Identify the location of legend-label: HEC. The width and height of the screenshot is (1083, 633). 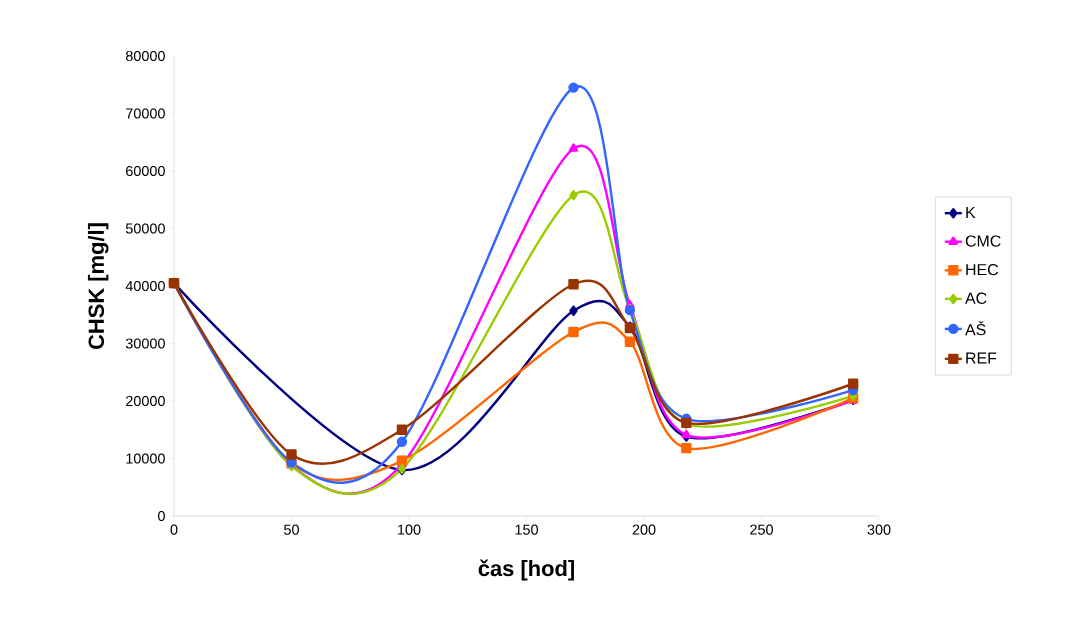
(982, 269).